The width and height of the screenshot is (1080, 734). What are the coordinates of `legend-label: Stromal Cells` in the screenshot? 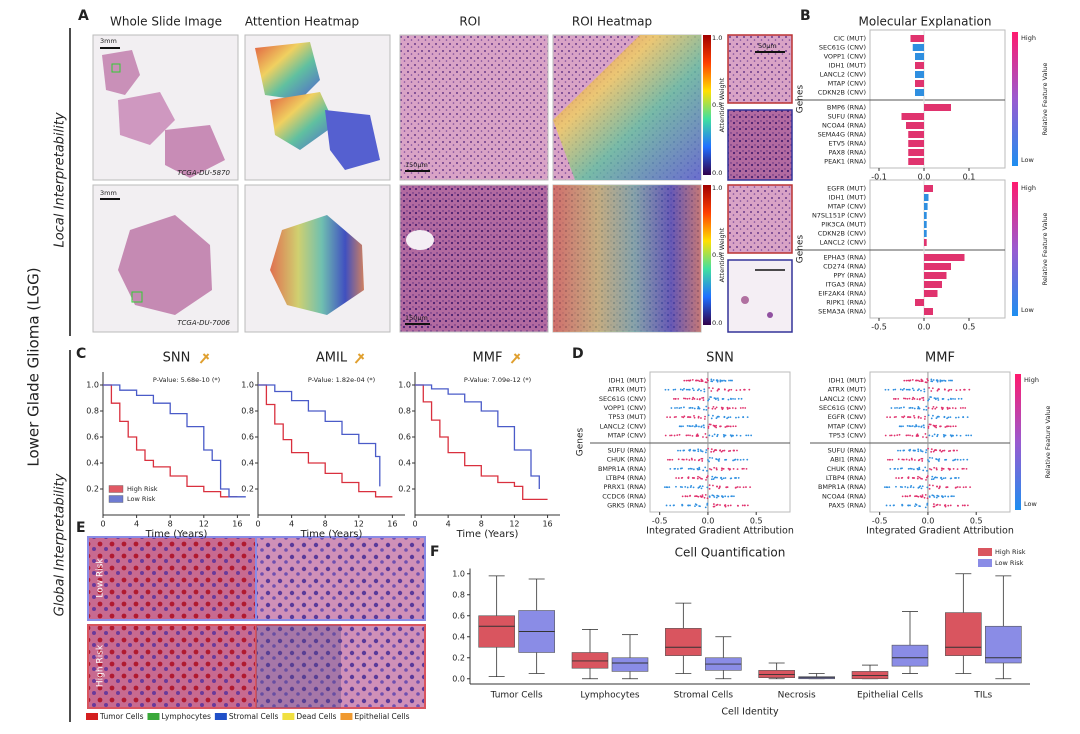 It's located at (254, 716).